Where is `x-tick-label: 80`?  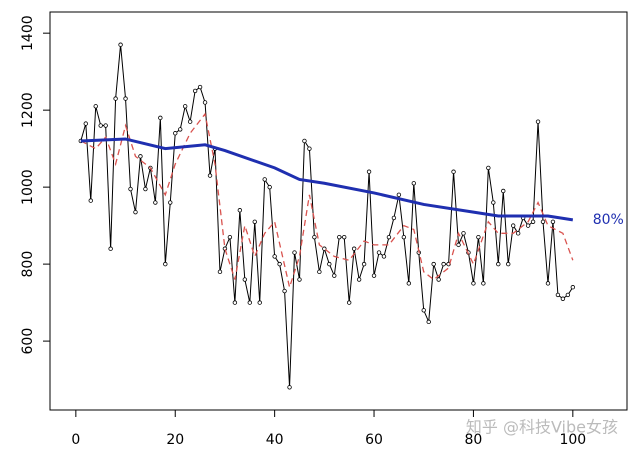 x-tick-label: 80 is located at coordinates (474, 440).